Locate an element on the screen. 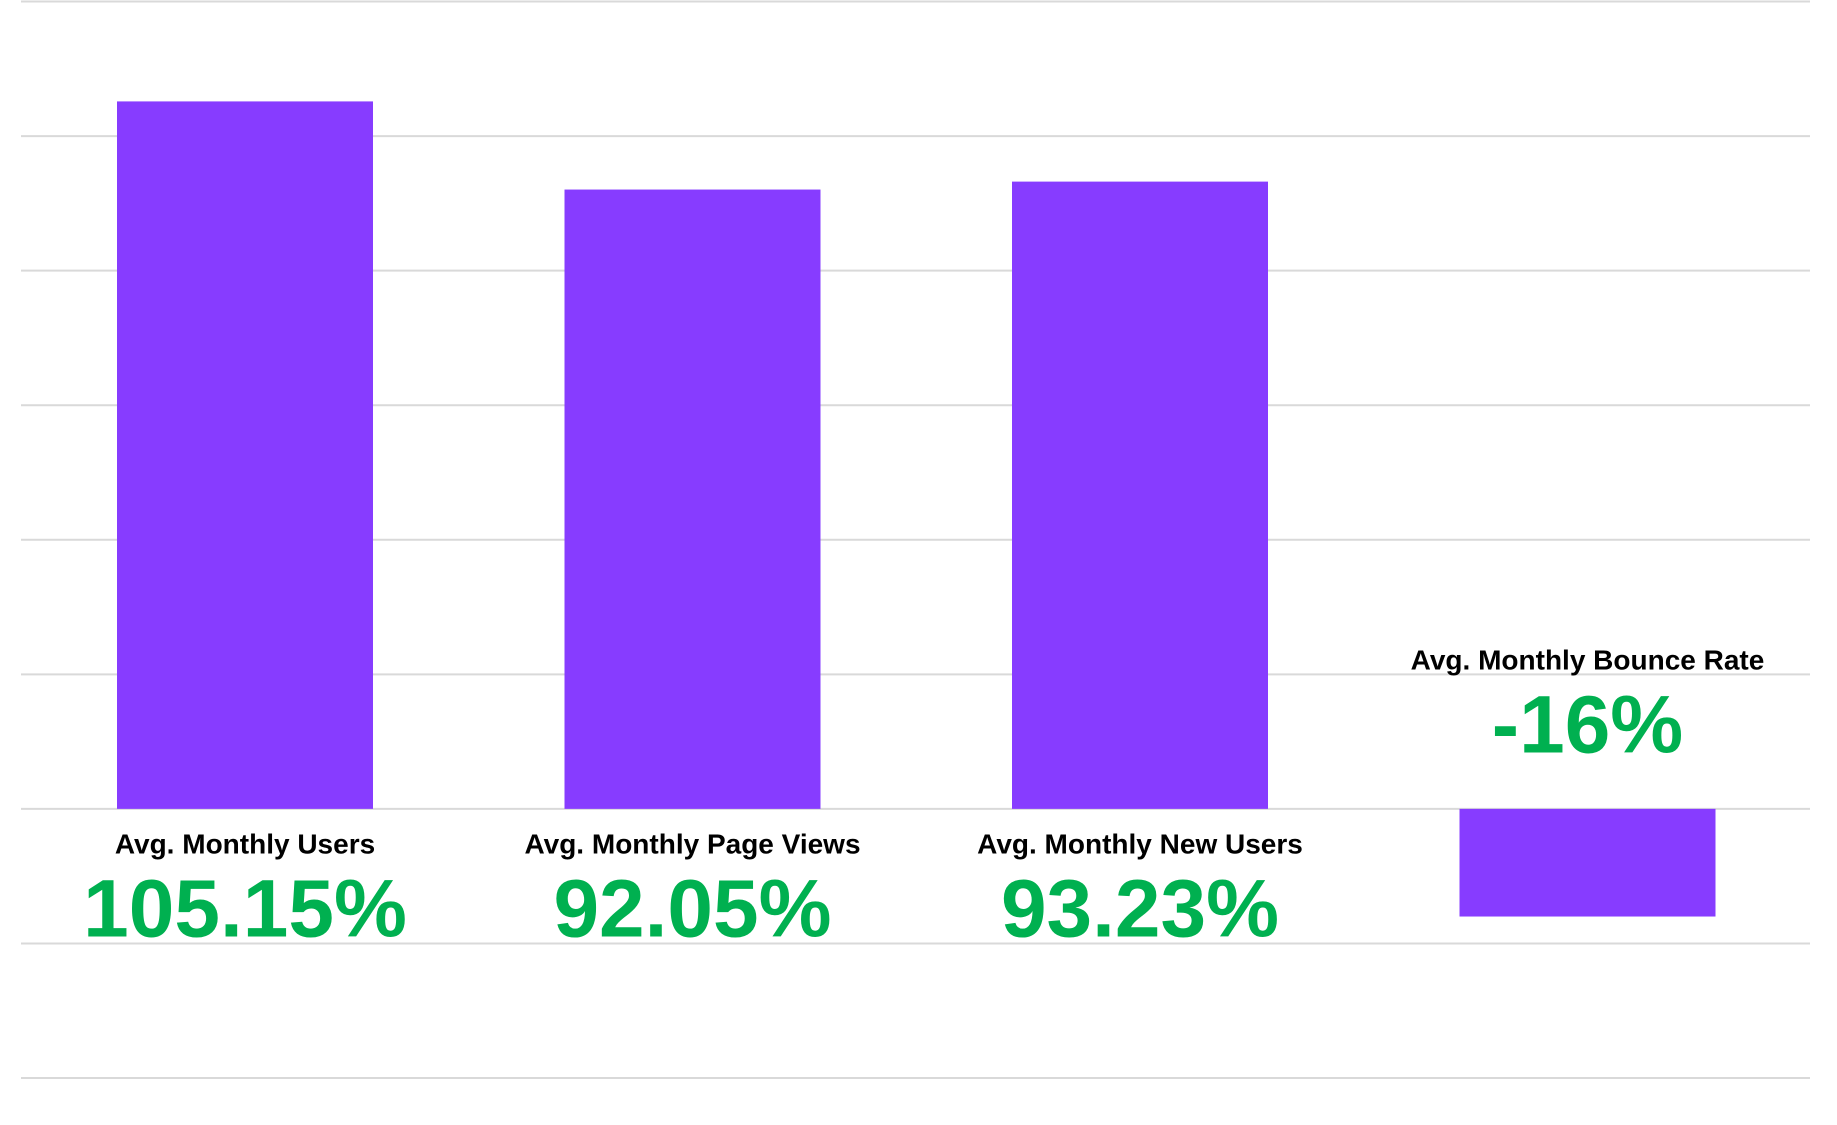 This screenshot has height=1125, width=1837. category-label: Avg. Monthly Users is located at coordinates (245, 843).